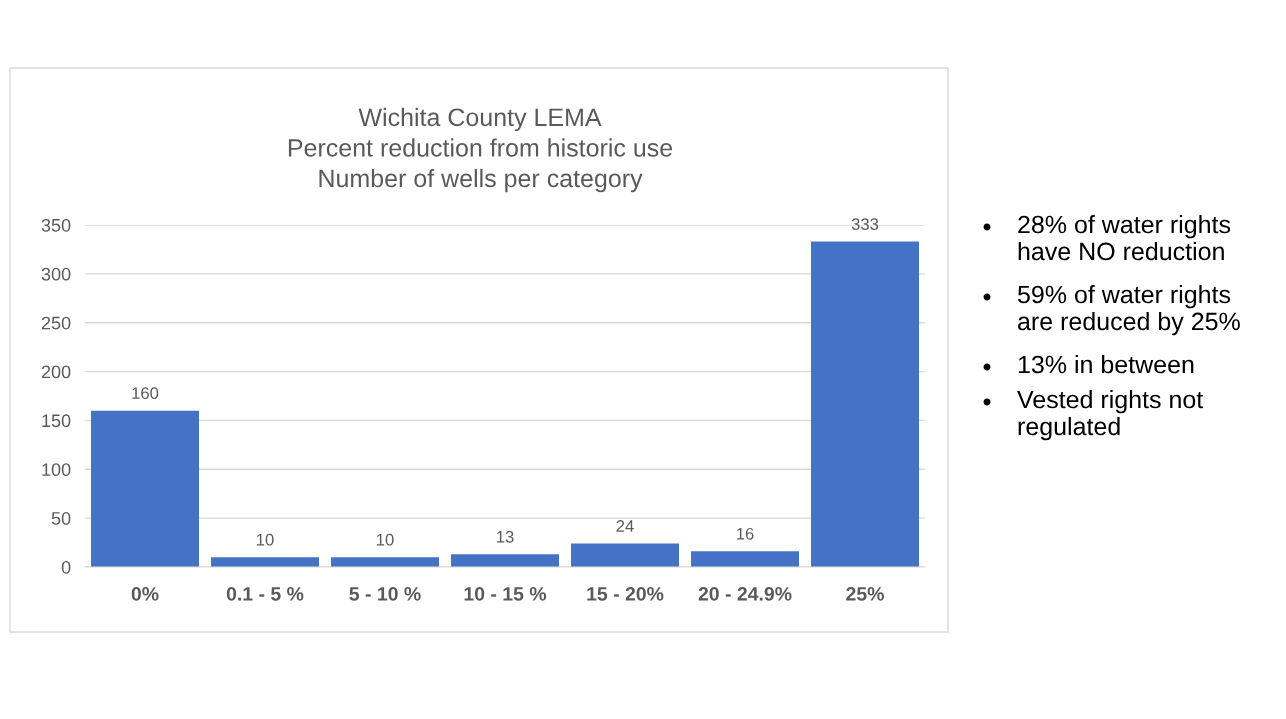 Image resolution: width=1286 pixels, height=719 pixels. I want to click on y-tick-label: 200, so click(56, 372).